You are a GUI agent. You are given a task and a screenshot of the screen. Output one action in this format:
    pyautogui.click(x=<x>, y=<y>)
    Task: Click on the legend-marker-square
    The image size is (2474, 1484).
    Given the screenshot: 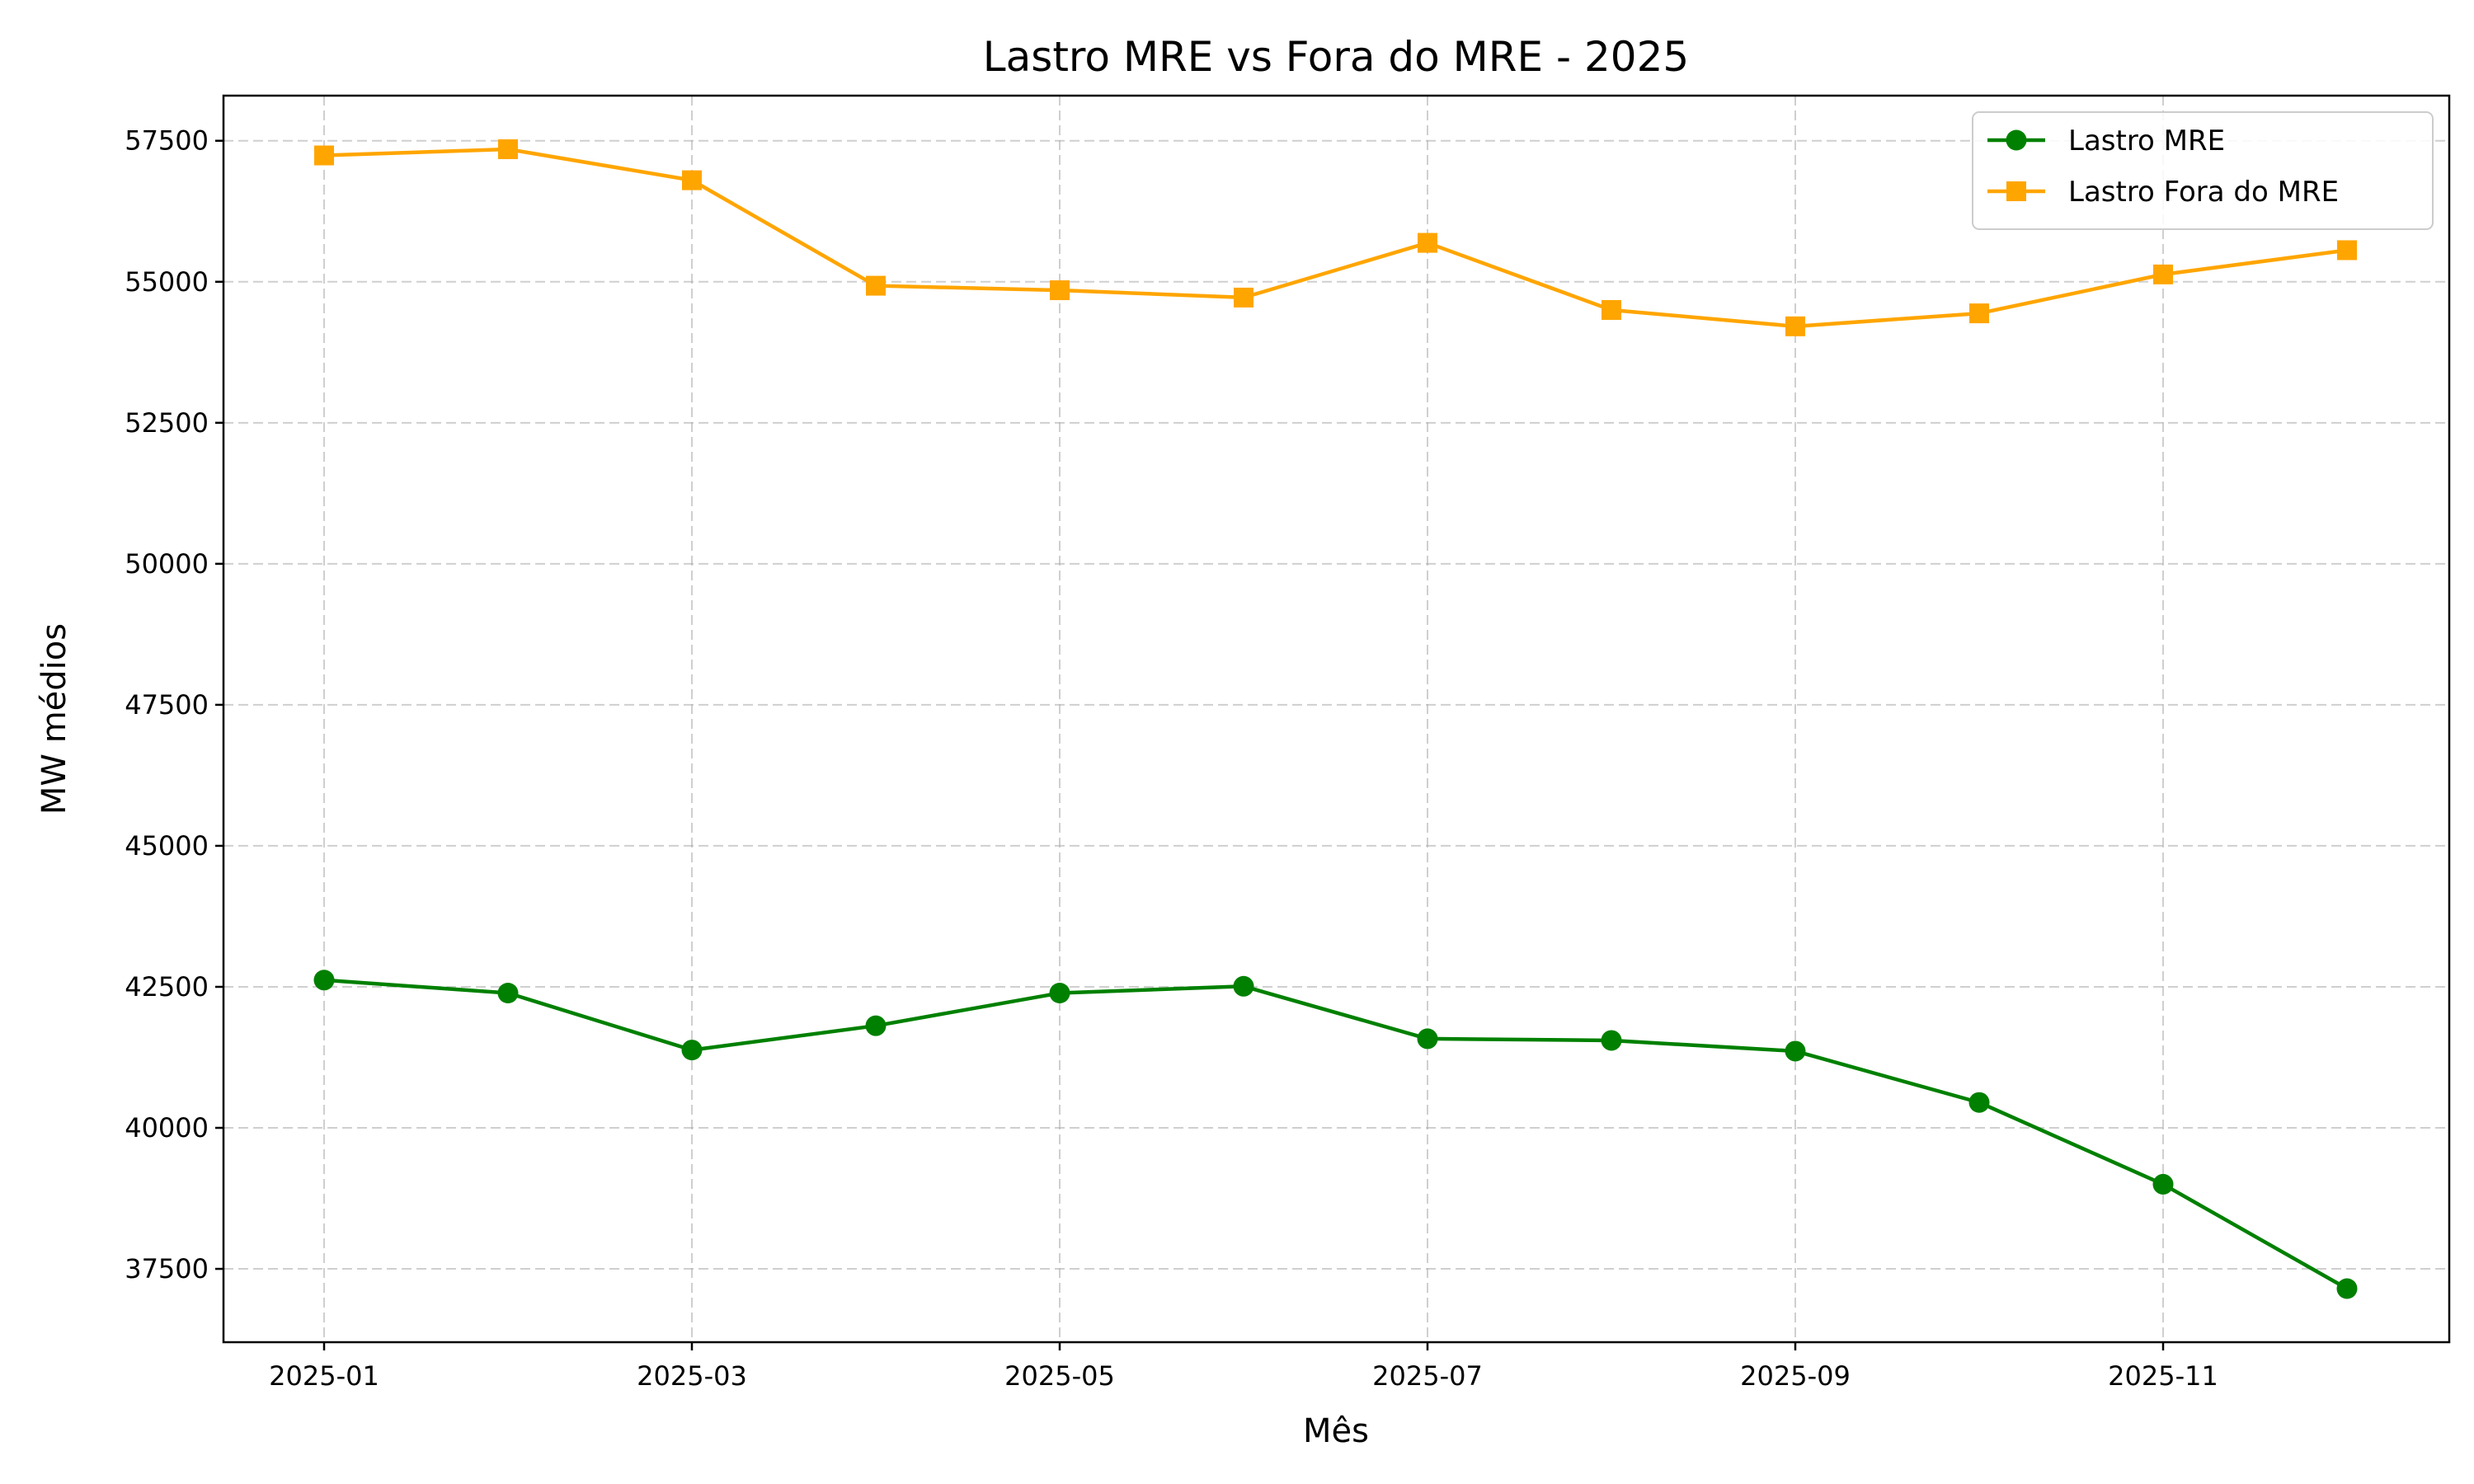 What is the action you would take?
    pyautogui.click(x=2016, y=191)
    